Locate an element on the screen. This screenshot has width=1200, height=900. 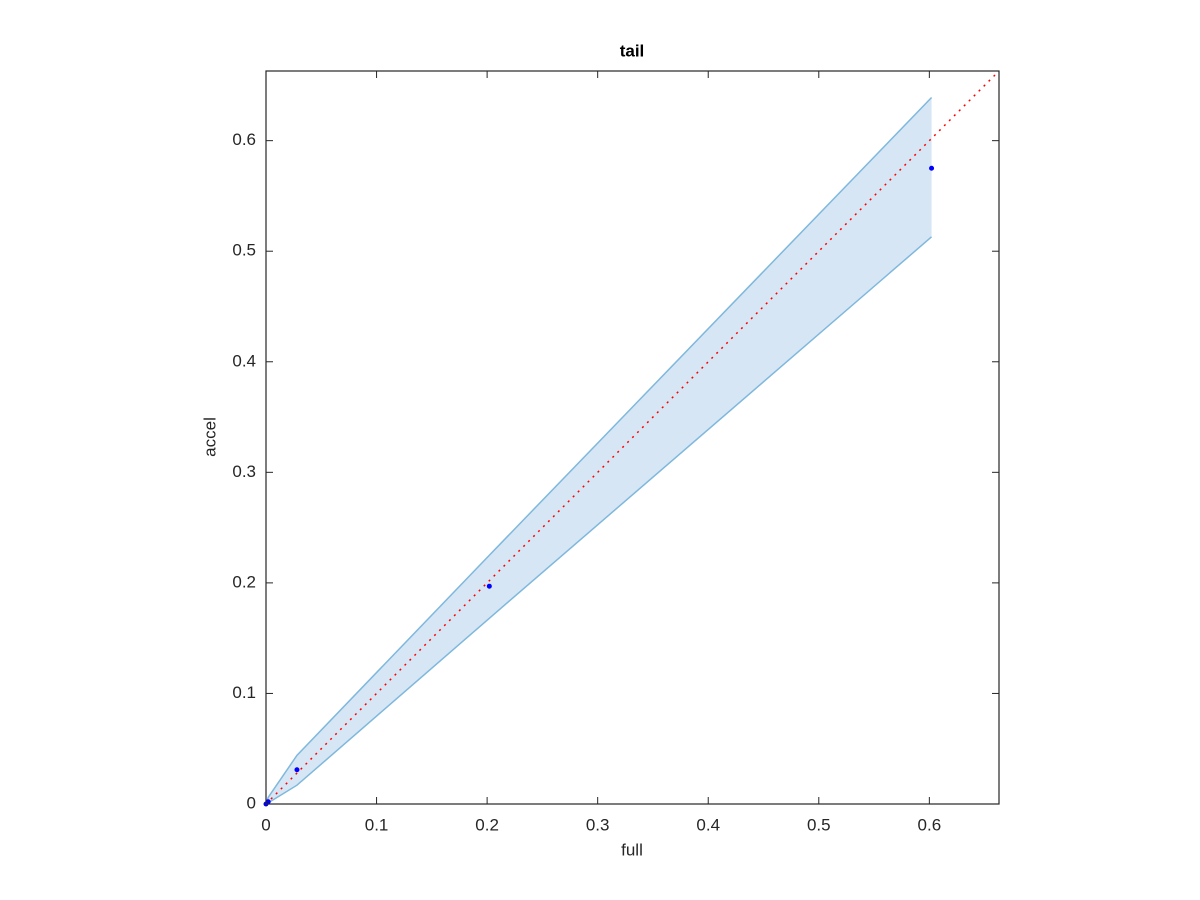
y-tick-label: 0.6 is located at coordinates (244, 139).